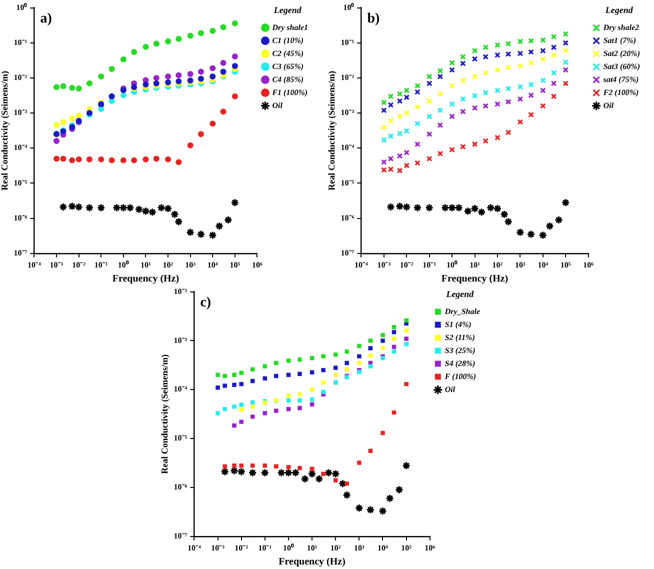 This screenshot has height=569, width=654. I want to click on chart-title: c), so click(206, 302).